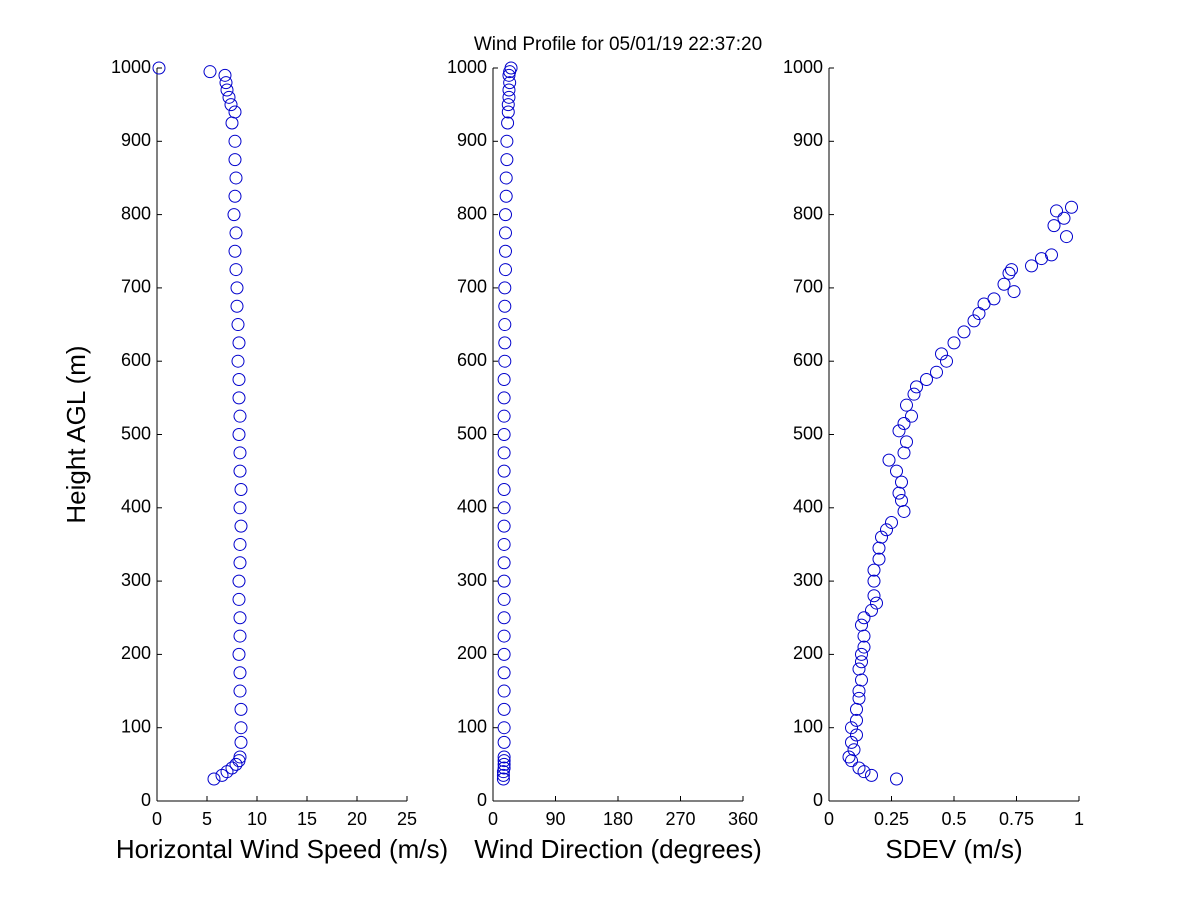  I want to click on y-tick-label: 400, so click(136, 507).